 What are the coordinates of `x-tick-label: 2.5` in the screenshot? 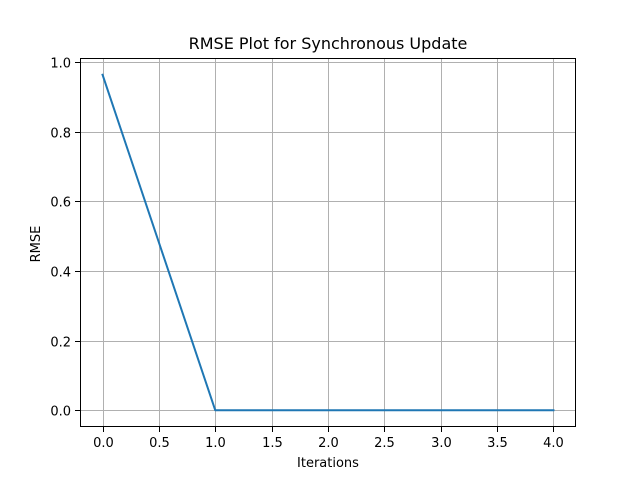 It's located at (384, 443).